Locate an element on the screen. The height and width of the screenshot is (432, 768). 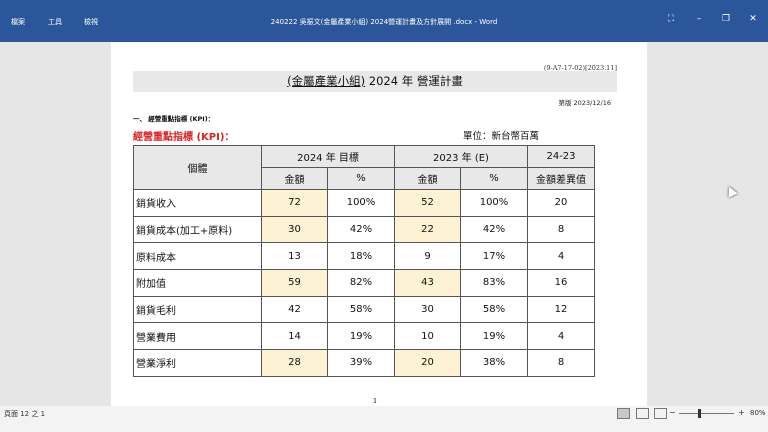
table-row: 銷貨收入 72 100% 52 100% 20 is located at coordinates (364, 203).